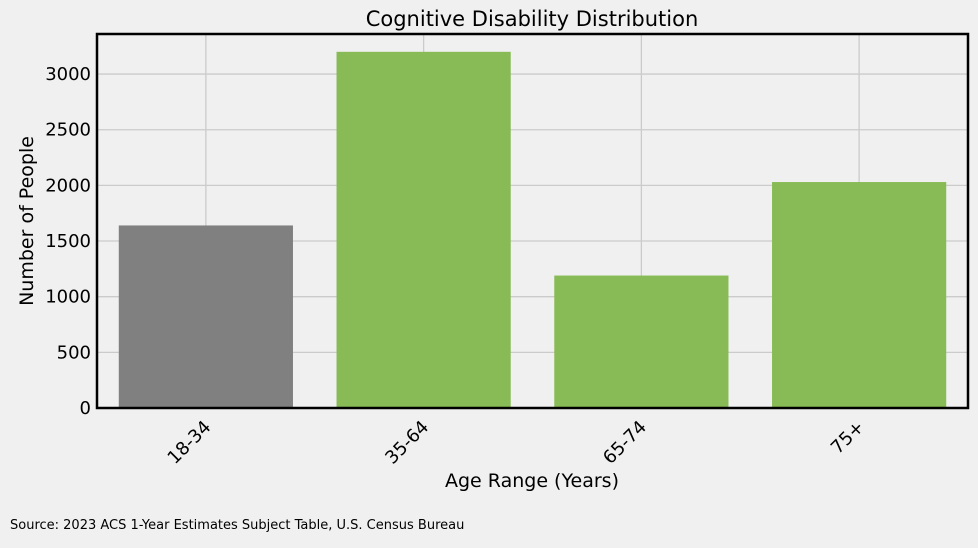  I want to click on bar-75+, so click(859, 295).